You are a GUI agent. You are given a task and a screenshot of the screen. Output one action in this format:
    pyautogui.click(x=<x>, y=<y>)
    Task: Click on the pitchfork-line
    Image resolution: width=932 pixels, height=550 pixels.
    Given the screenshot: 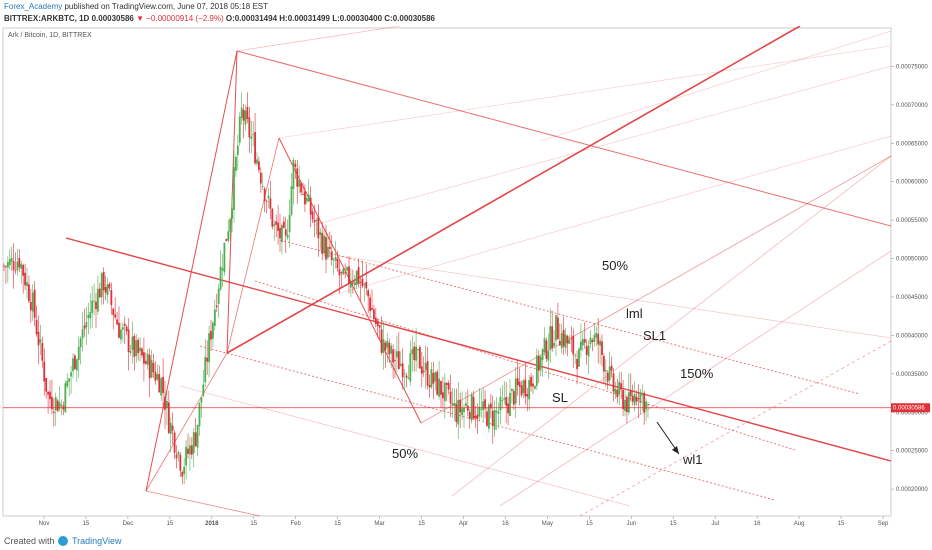 What is the action you would take?
    pyautogui.click(x=203, y=503)
    